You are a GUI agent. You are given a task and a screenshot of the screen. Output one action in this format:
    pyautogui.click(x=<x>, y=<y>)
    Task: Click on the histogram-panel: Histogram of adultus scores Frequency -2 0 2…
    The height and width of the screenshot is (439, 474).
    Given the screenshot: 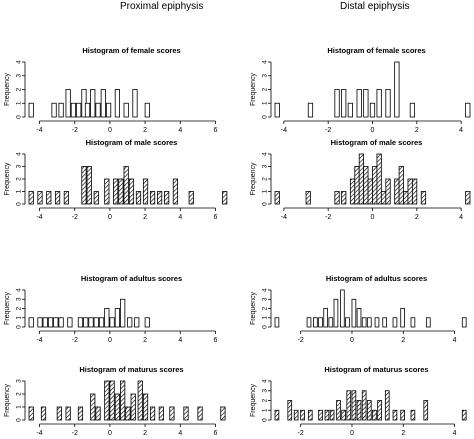 What is the action you would take?
    pyautogui.click(x=358, y=309)
    